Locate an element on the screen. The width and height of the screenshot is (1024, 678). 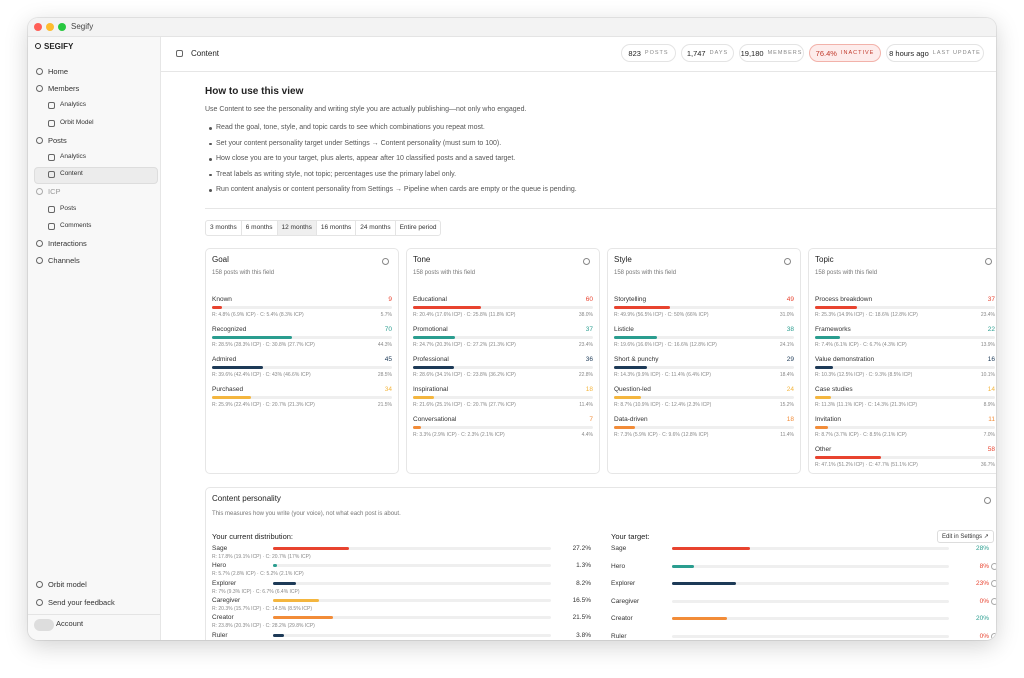
target-name: Ruler is located at coordinates (619, 636).